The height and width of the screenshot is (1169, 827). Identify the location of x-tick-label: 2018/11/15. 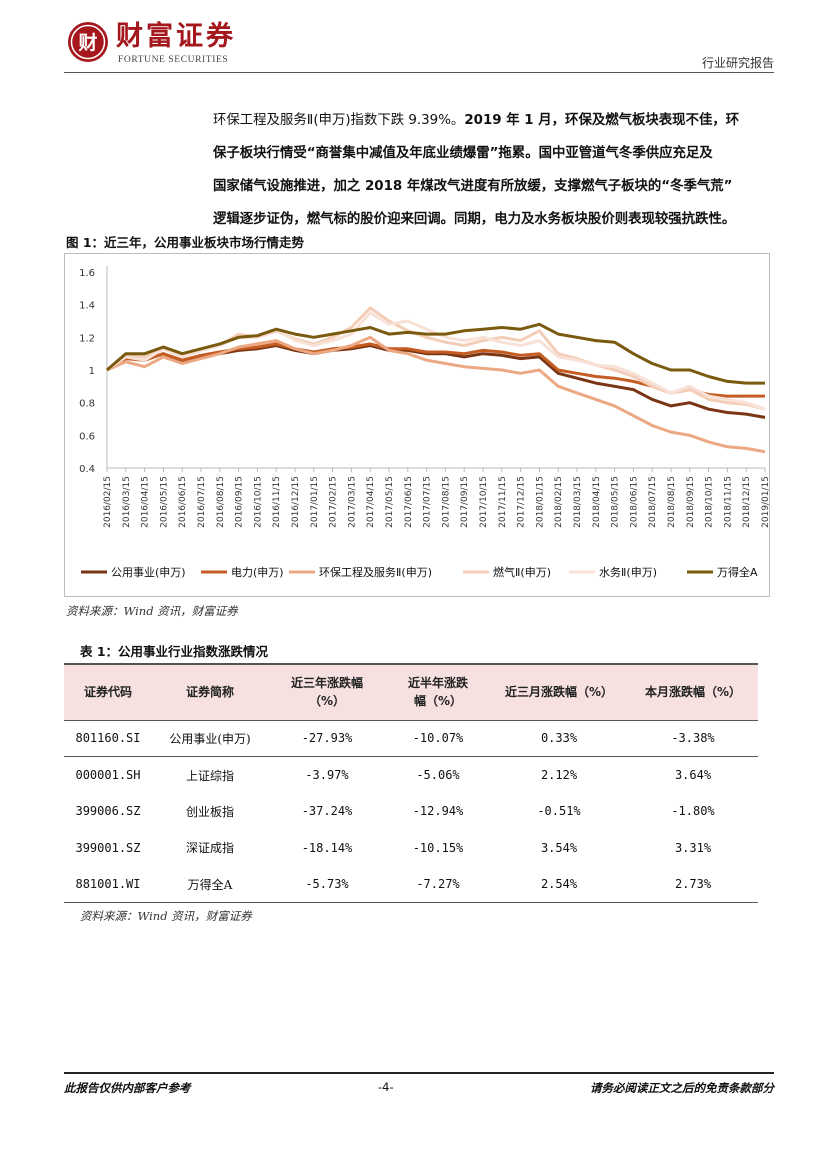
(728, 502).